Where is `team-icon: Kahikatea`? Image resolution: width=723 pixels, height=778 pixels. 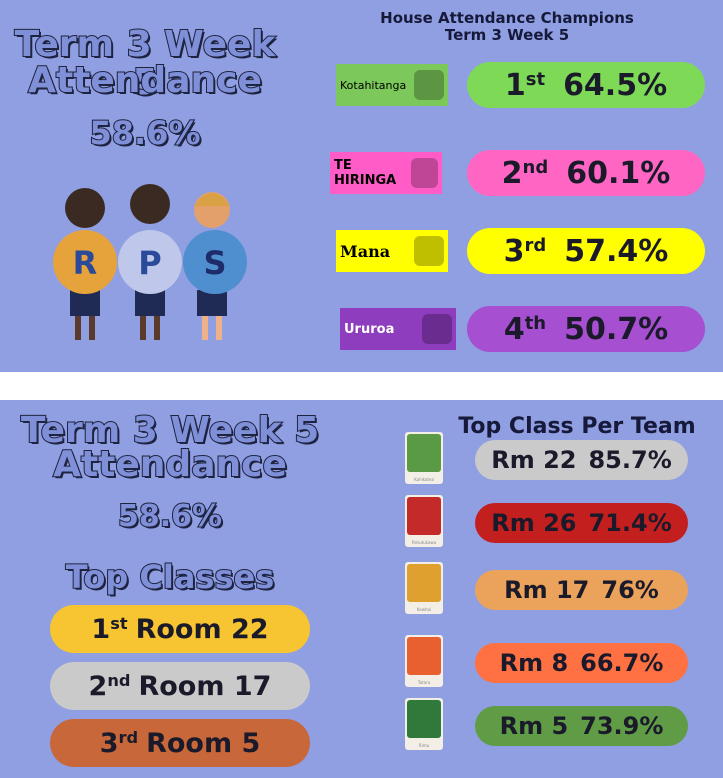
team-icon: Kahikatea is located at coordinates (424, 458).